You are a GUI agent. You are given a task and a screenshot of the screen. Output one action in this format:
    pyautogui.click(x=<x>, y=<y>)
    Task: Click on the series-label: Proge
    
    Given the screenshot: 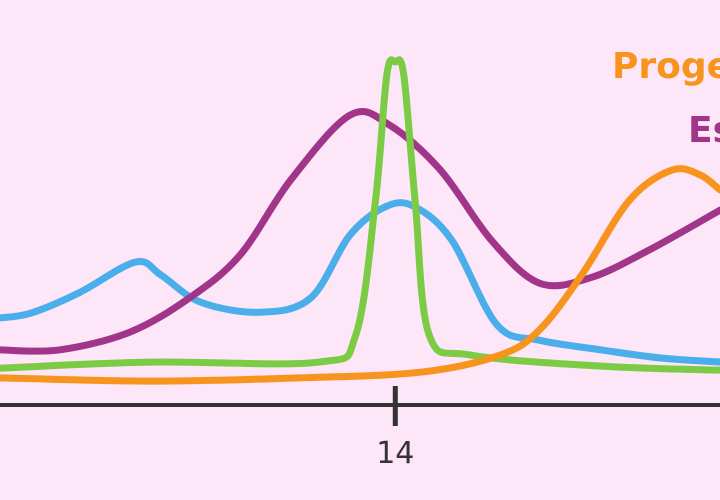 What is the action you would take?
    pyautogui.click(x=666, y=66)
    